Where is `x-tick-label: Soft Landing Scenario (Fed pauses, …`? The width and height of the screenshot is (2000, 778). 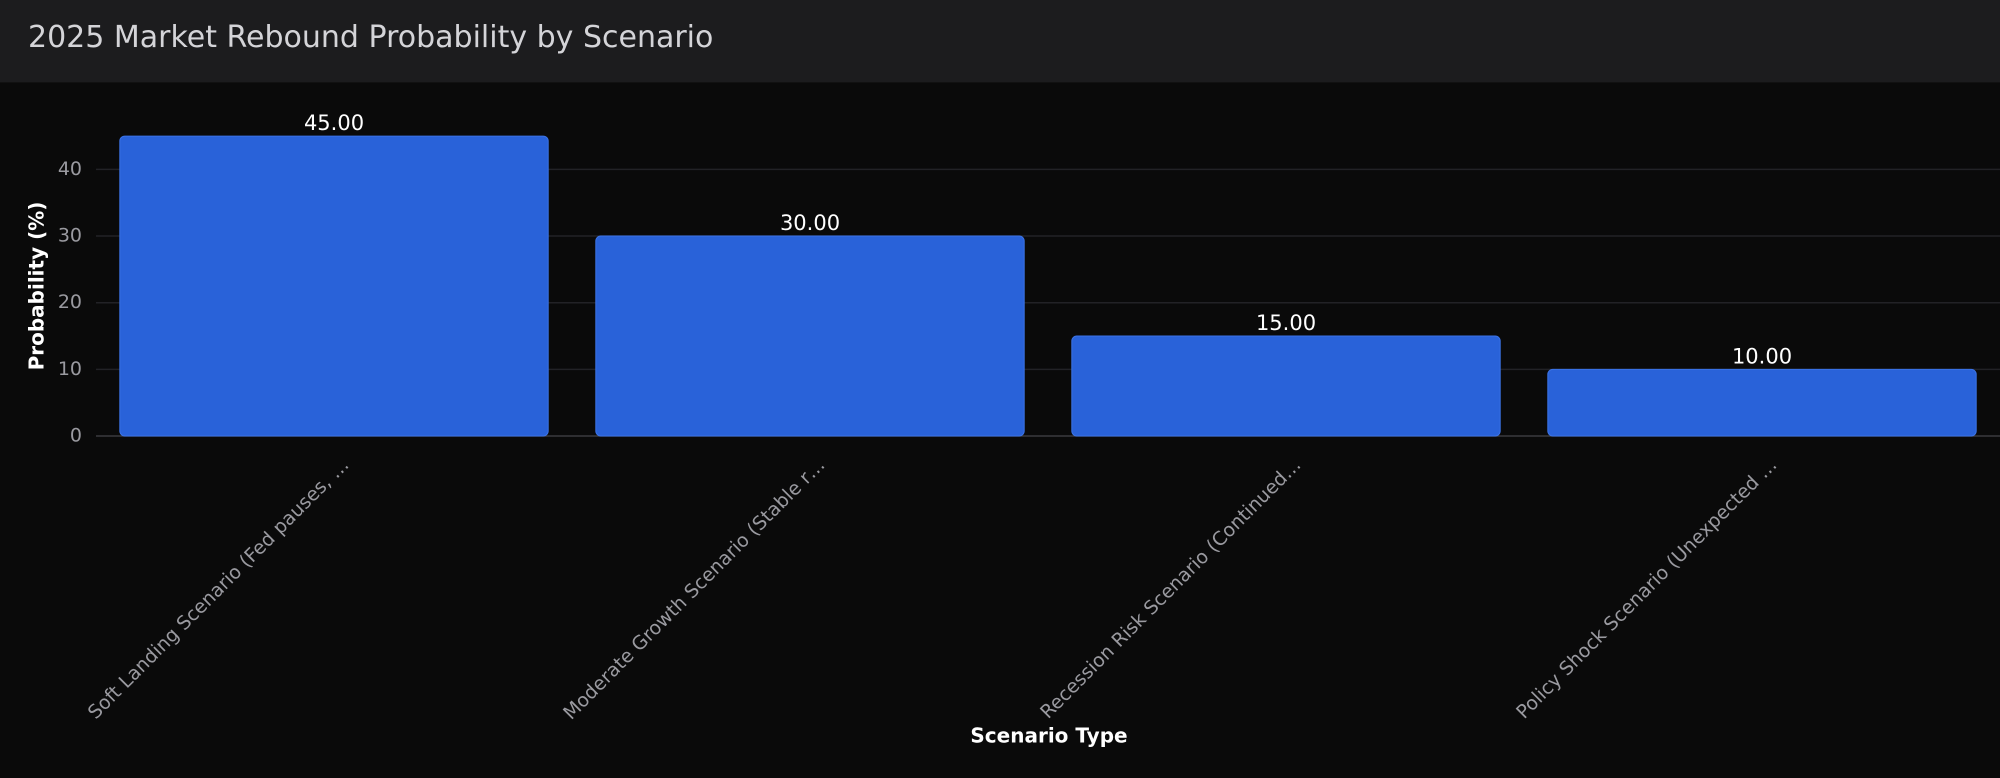
x-tick-label: Soft Landing Scenario (Fed pauses, … is located at coordinates (219, 589).